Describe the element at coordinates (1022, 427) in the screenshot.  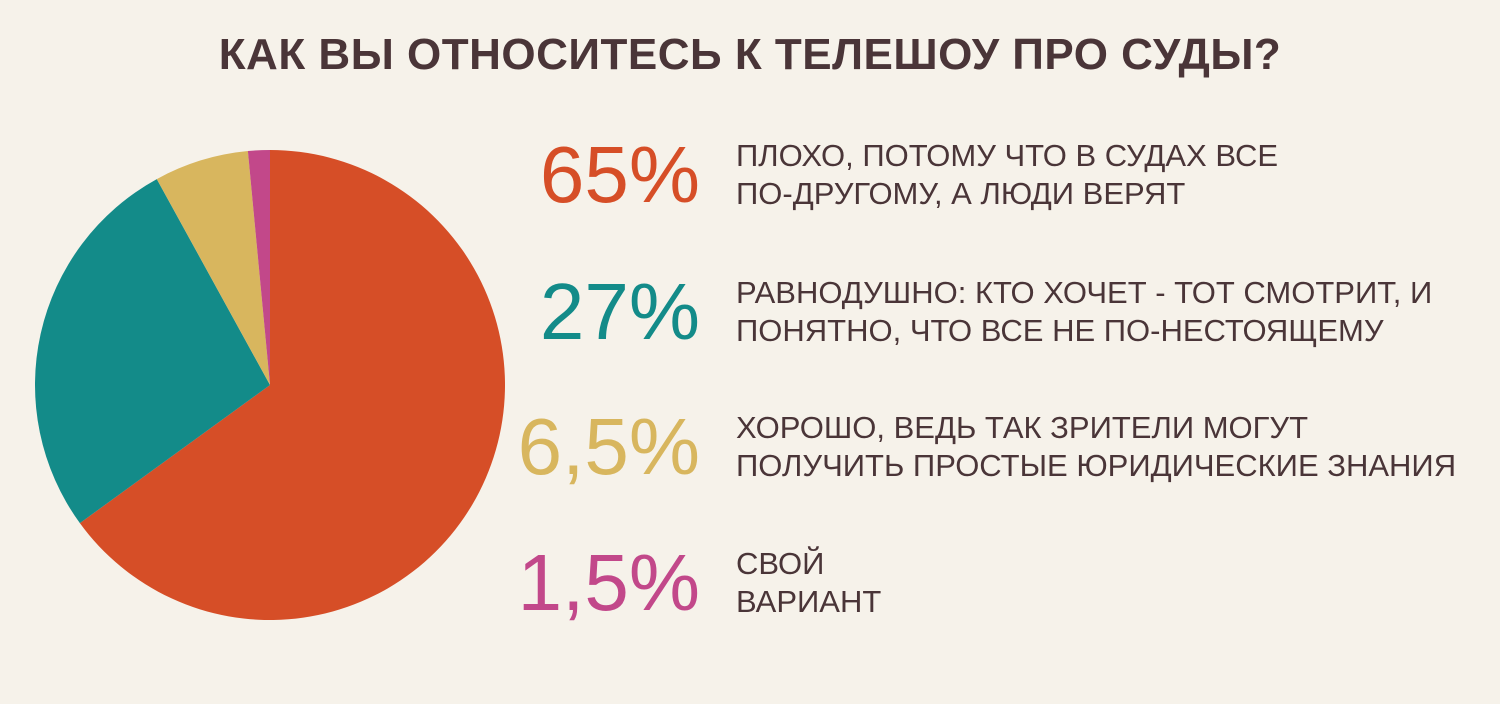
I see `legend-label-3-line-1: ХОРОШО, ВЕДЬ ТАК ЗРИТЕЛИ МОГУТ` at that location.